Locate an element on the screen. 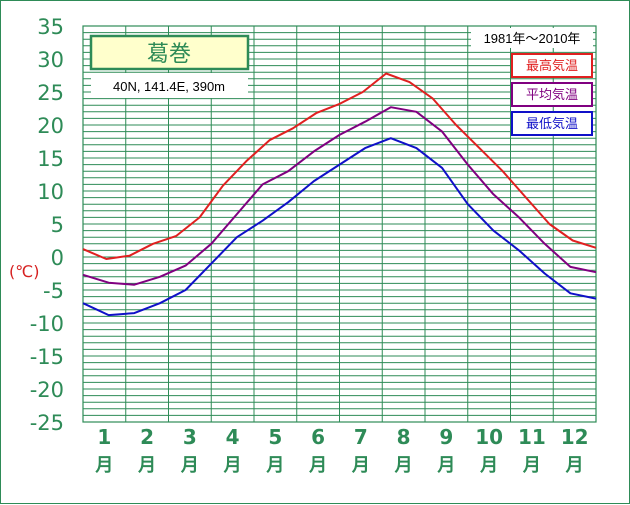  y-tick-label: 10 is located at coordinates (50, 192).